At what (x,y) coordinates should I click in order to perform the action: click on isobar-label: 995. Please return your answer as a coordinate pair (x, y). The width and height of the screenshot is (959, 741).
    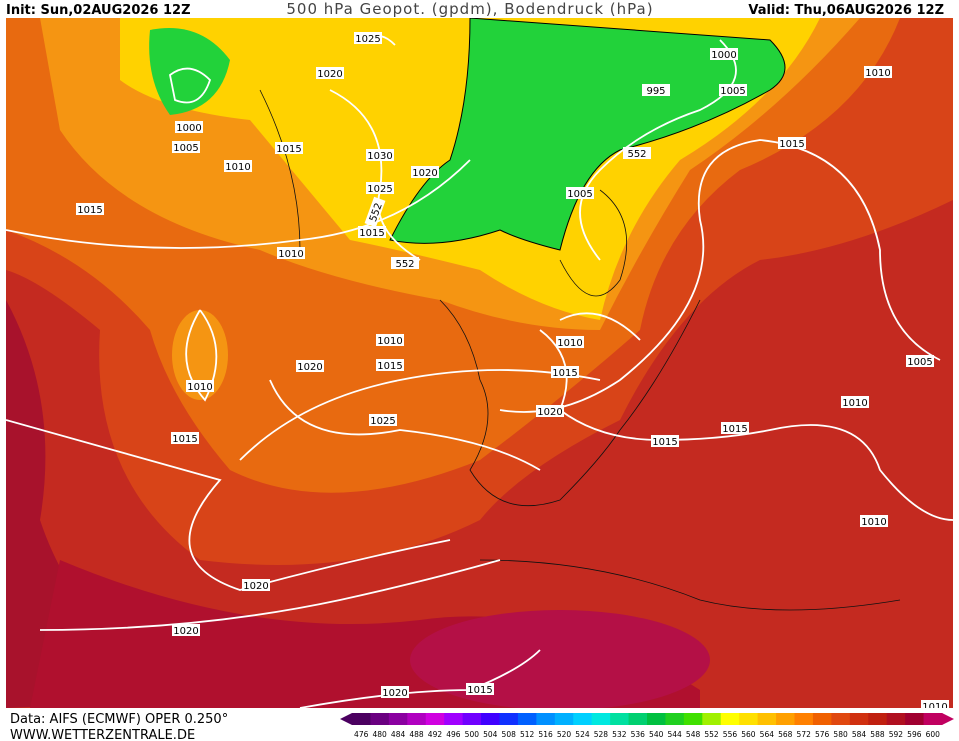
    Looking at the image, I should click on (656, 90).